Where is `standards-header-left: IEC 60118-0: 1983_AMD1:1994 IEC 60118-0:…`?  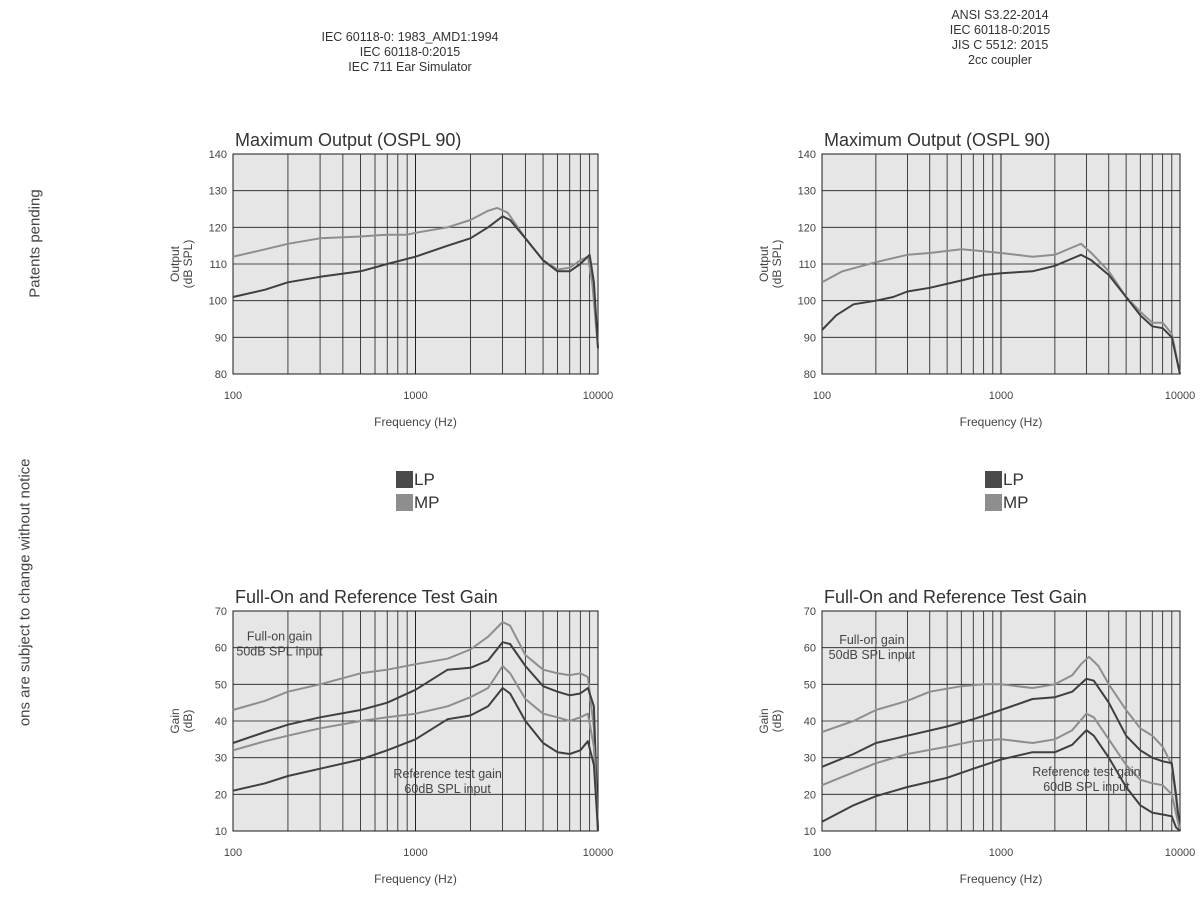
standards-header-left: IEC 60118-0: 1983_AMD1:1994 IEC 60118-0:… is located at coordinates (410, 52).